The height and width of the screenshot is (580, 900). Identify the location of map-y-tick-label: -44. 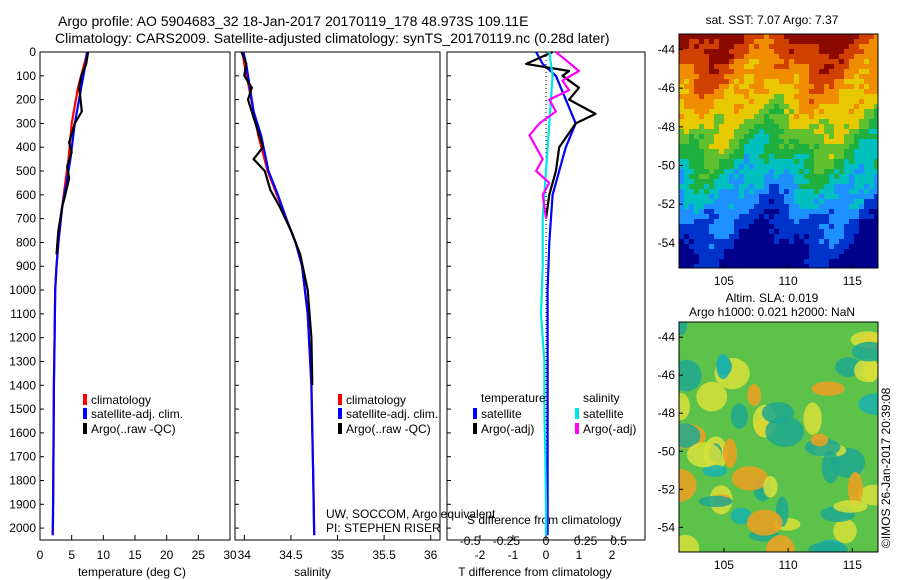
(667, 49).